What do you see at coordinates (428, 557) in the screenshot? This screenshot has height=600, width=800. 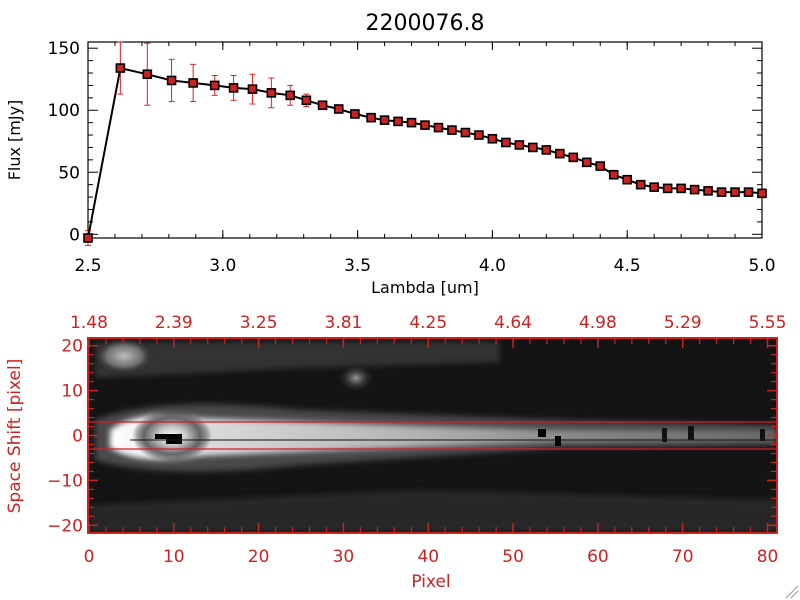 I see `image-x-tick-label: 40` at bounding box center [428, 557].